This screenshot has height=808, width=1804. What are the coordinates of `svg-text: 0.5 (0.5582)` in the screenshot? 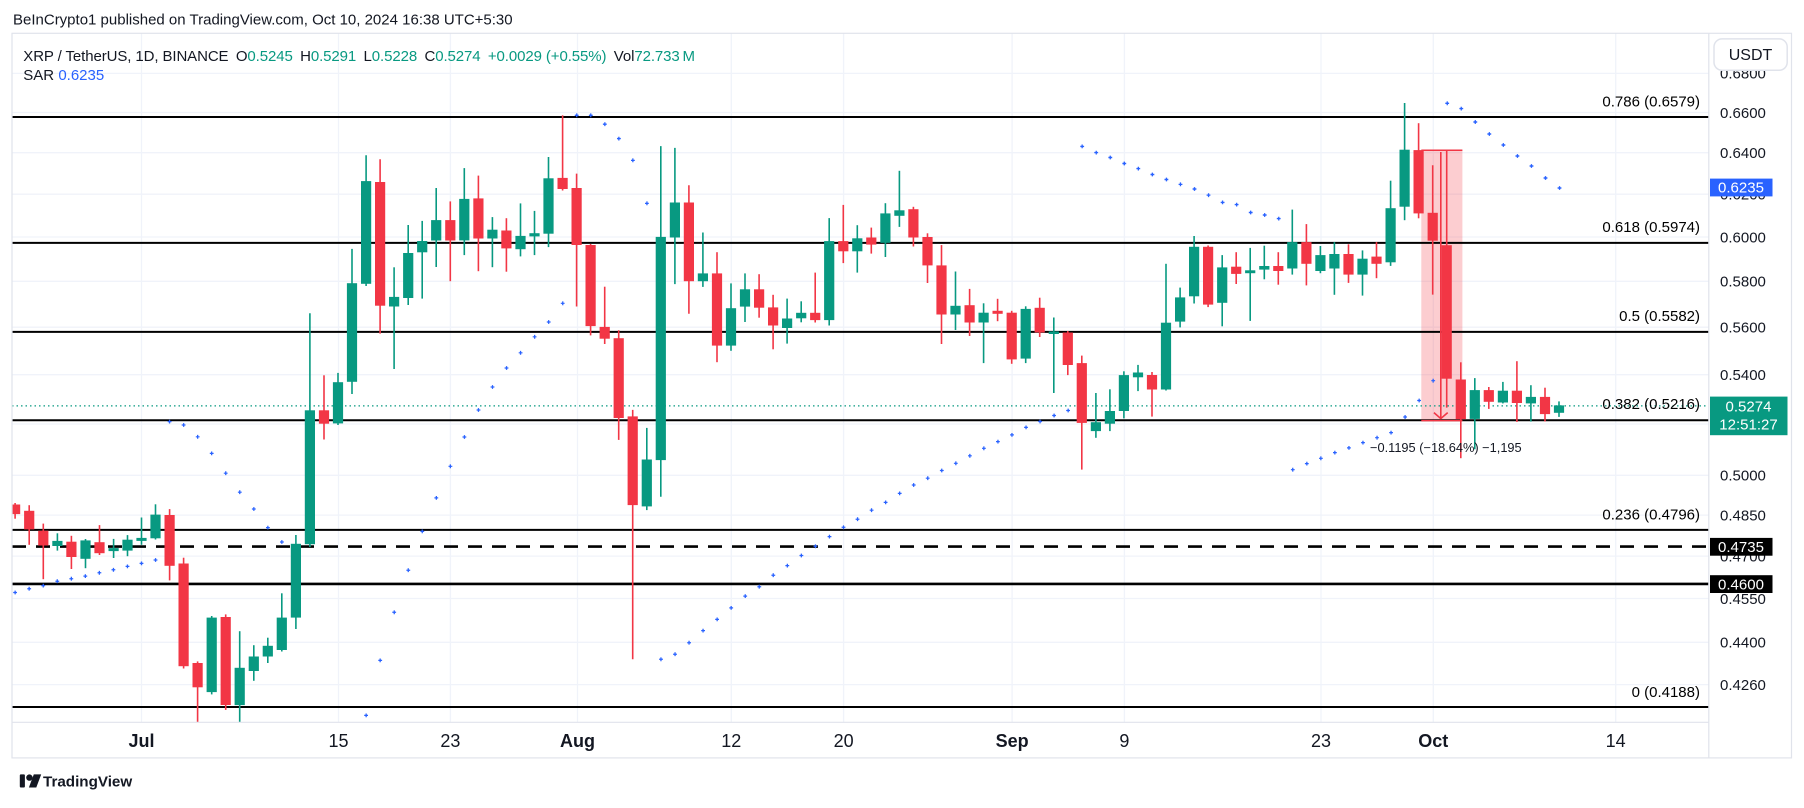 It's located at (1659, 316).